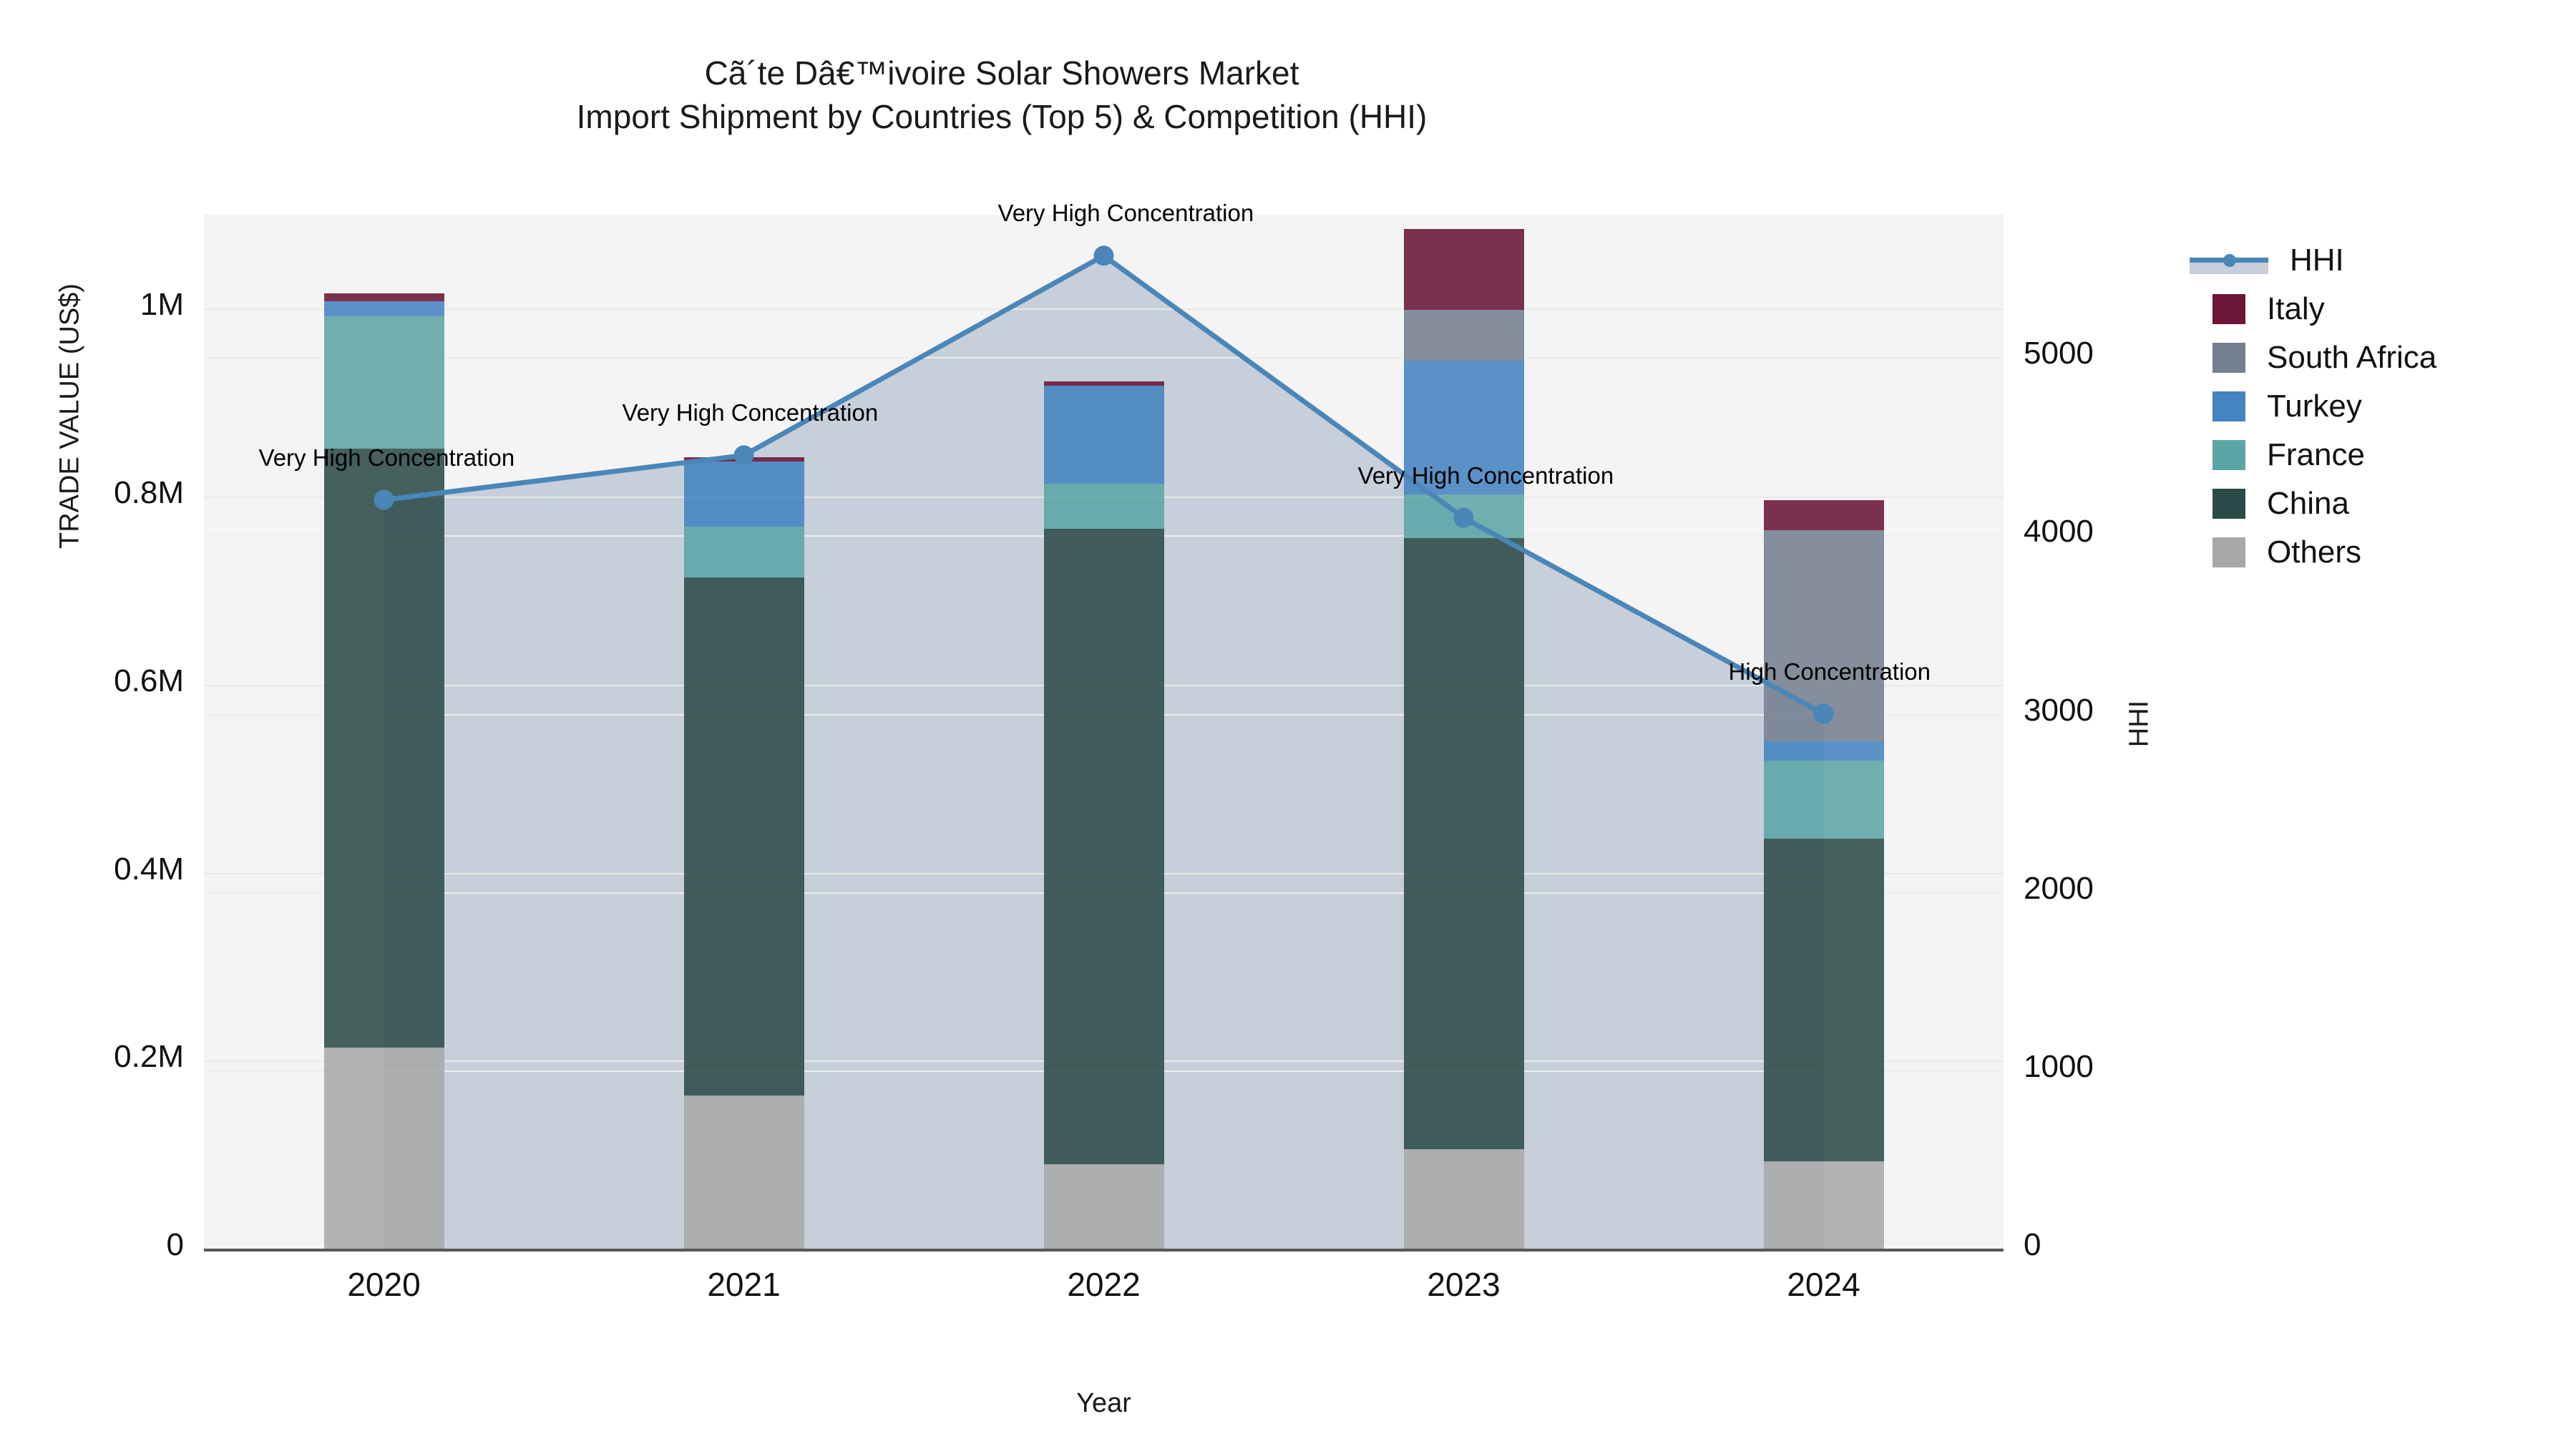 Image resolution: width=2576 pixels, height=1449 pixels. I want to click on legend-item-hhi: HHI, so click(2313, 260).